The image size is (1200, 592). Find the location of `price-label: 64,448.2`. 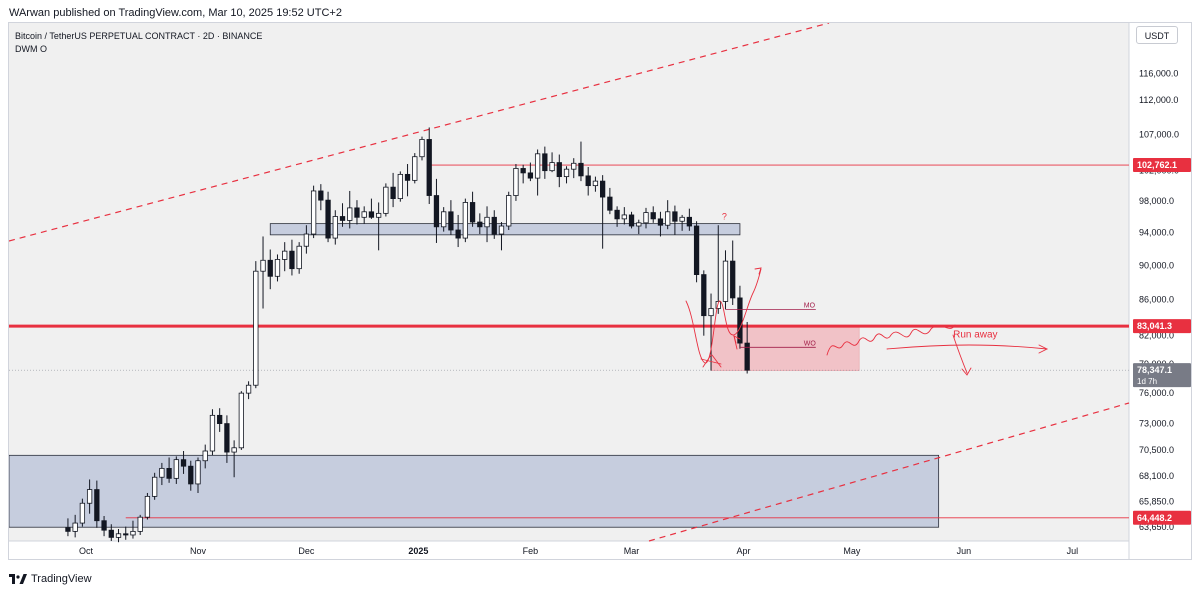

price-label: 64,448.2 is located at coordinates (1162, 517).